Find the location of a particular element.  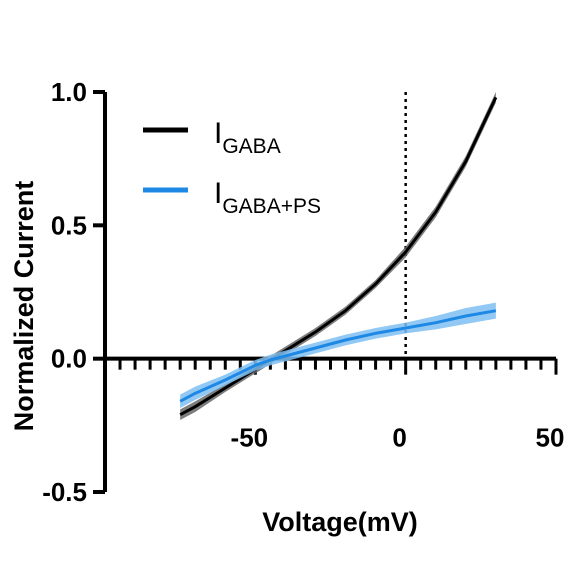

legend-label: IGABA is located at coordinates (247, 137).